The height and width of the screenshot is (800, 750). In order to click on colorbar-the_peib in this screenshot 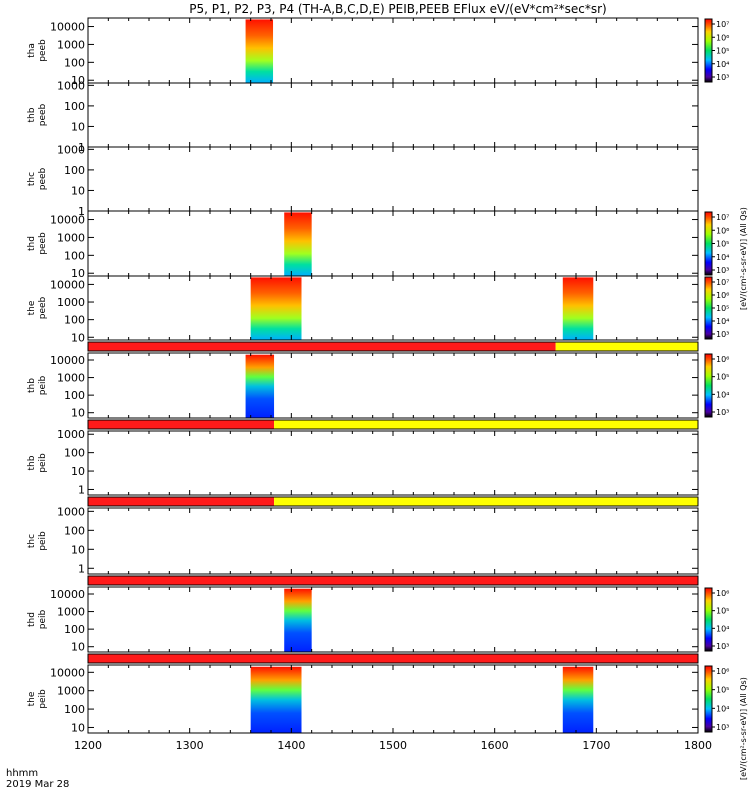, I will do `click(708, 699)`.